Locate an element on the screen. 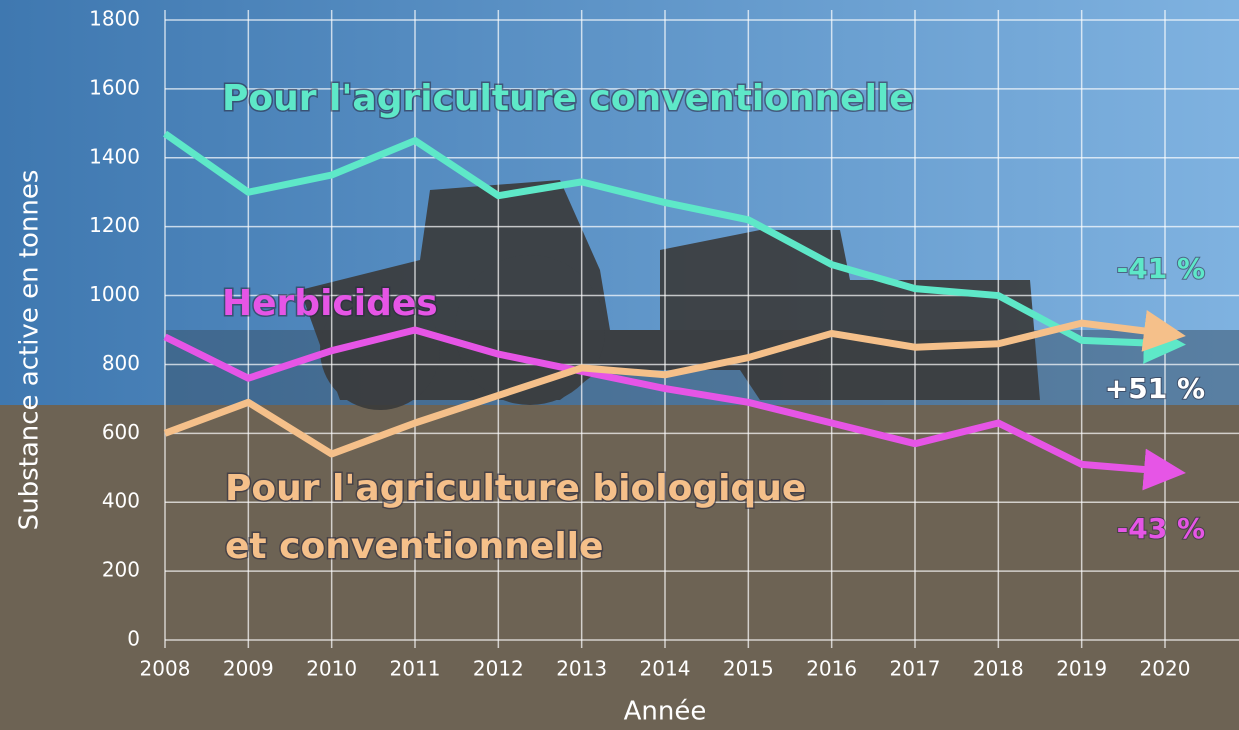 This screenshot has height=730, width=1239. y-tick-label: 1600 is located at coordinates (114, 87).